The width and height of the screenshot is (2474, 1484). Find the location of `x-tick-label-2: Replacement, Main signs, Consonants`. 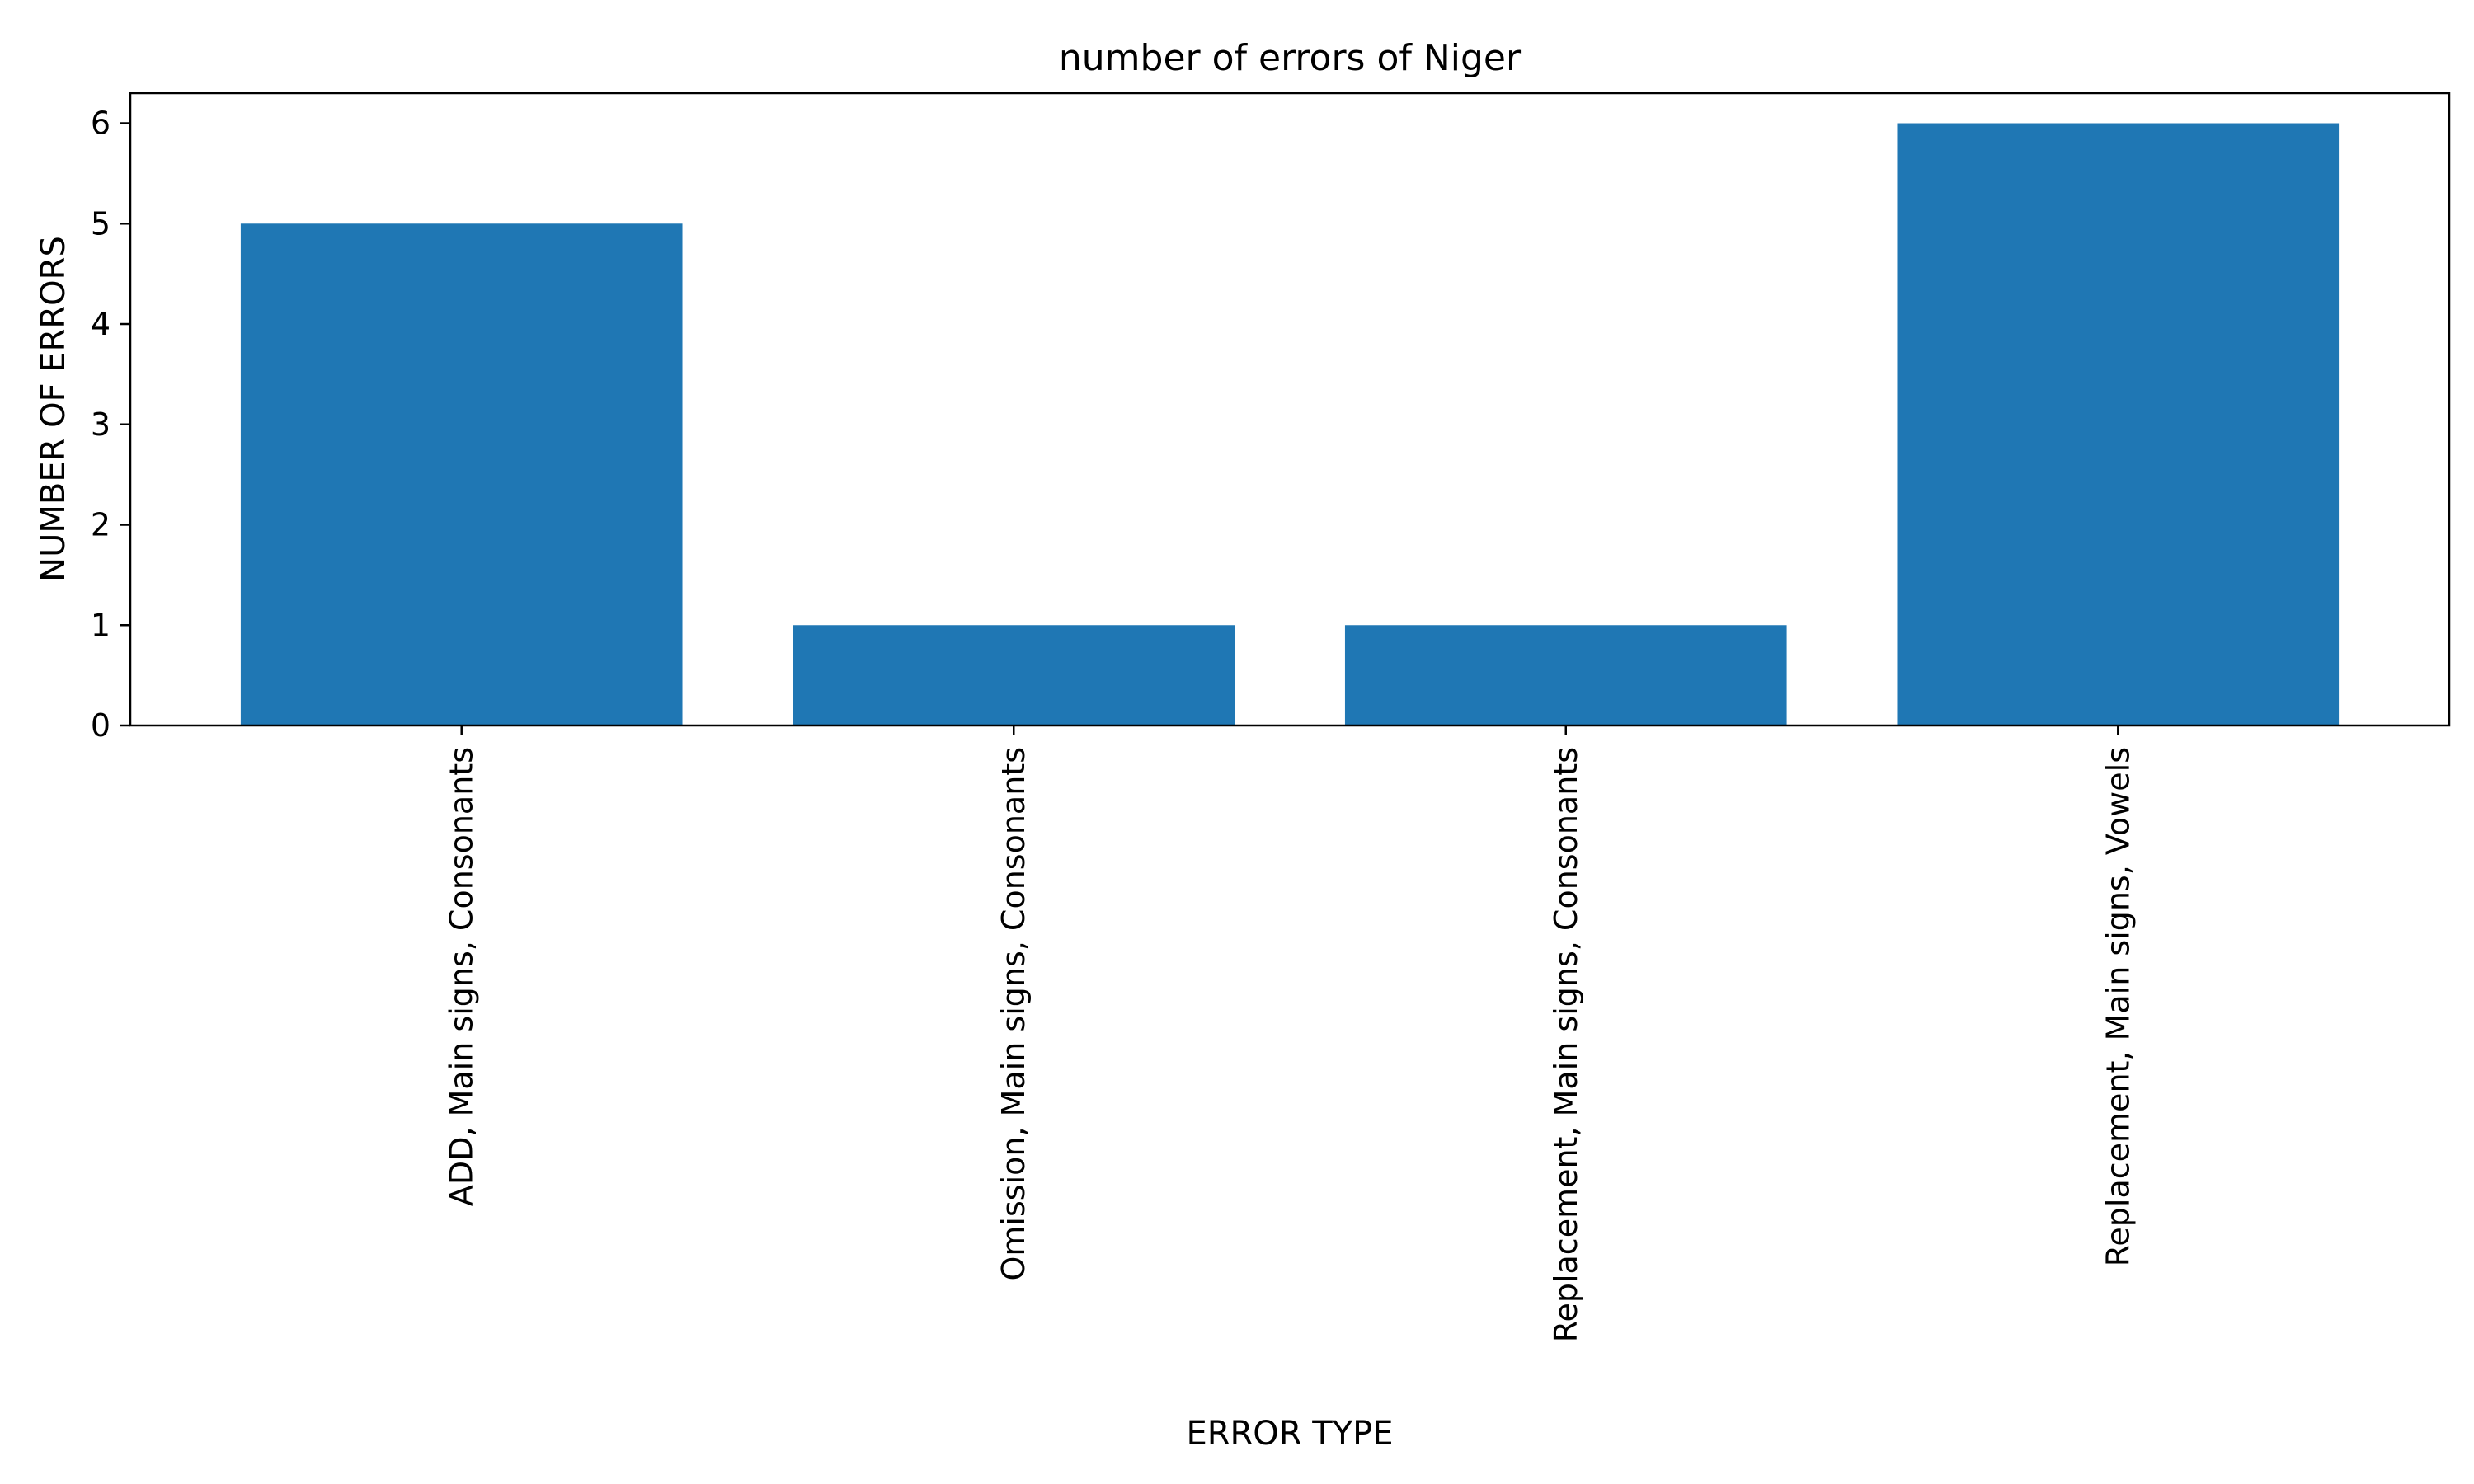

x-tick-label-2: Replacement, Main signs, Consonants is located at coordinates (1566, 1044).